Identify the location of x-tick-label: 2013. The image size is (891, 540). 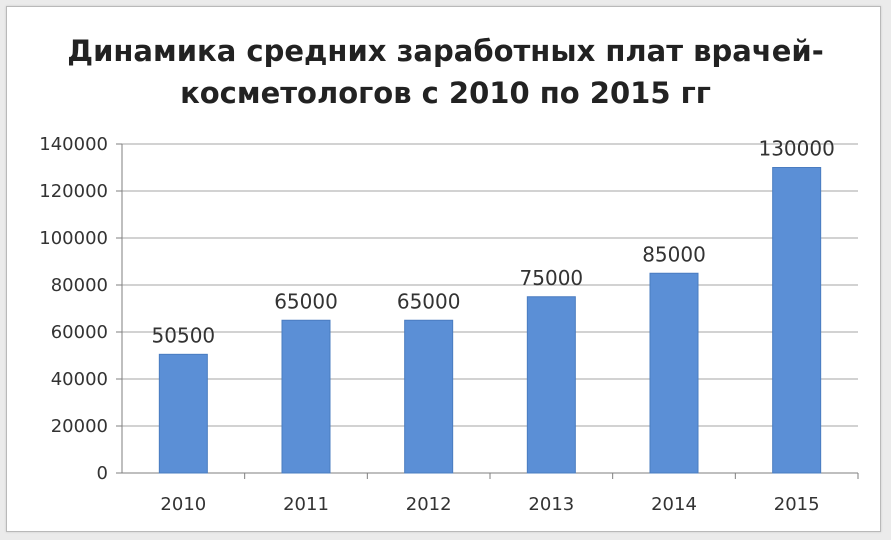
(551, 504).